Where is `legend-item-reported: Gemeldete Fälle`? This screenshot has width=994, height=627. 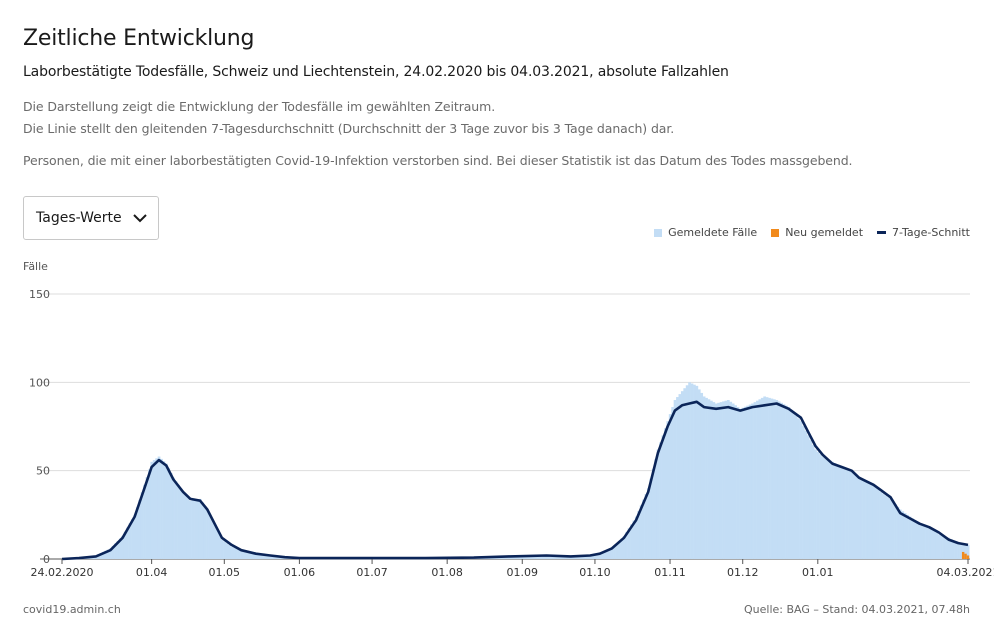 legend-item-reported: Gemeldete Fälle is located at coordinates (705, 232).